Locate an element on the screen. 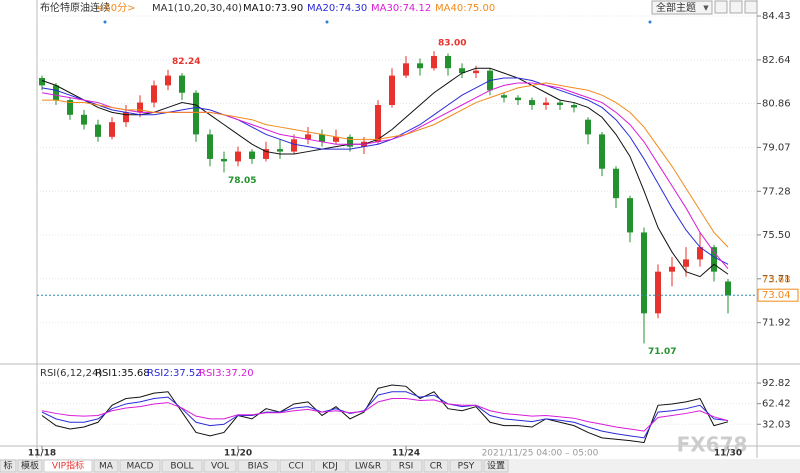  theme-button is located at coordinates (682, 7).